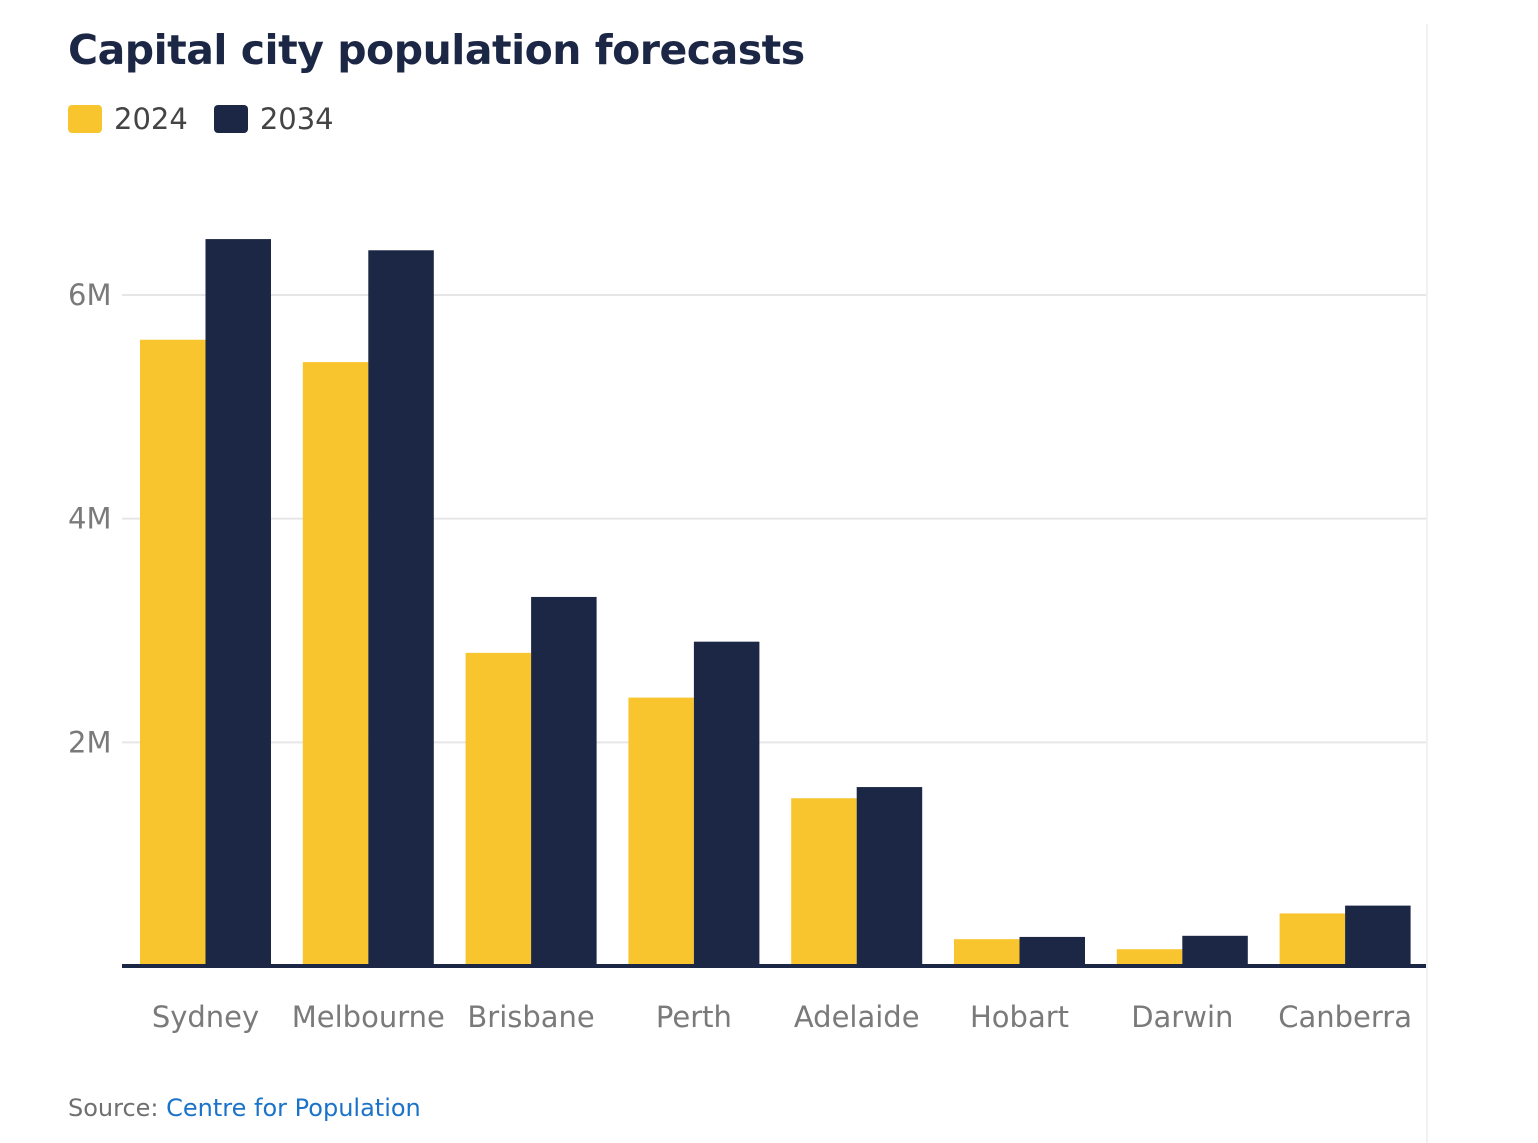  What do you see at coordinates (1312, 939) in the screenshot?
I see `bar-canberra-2024` at bounding box center [1312, 939].